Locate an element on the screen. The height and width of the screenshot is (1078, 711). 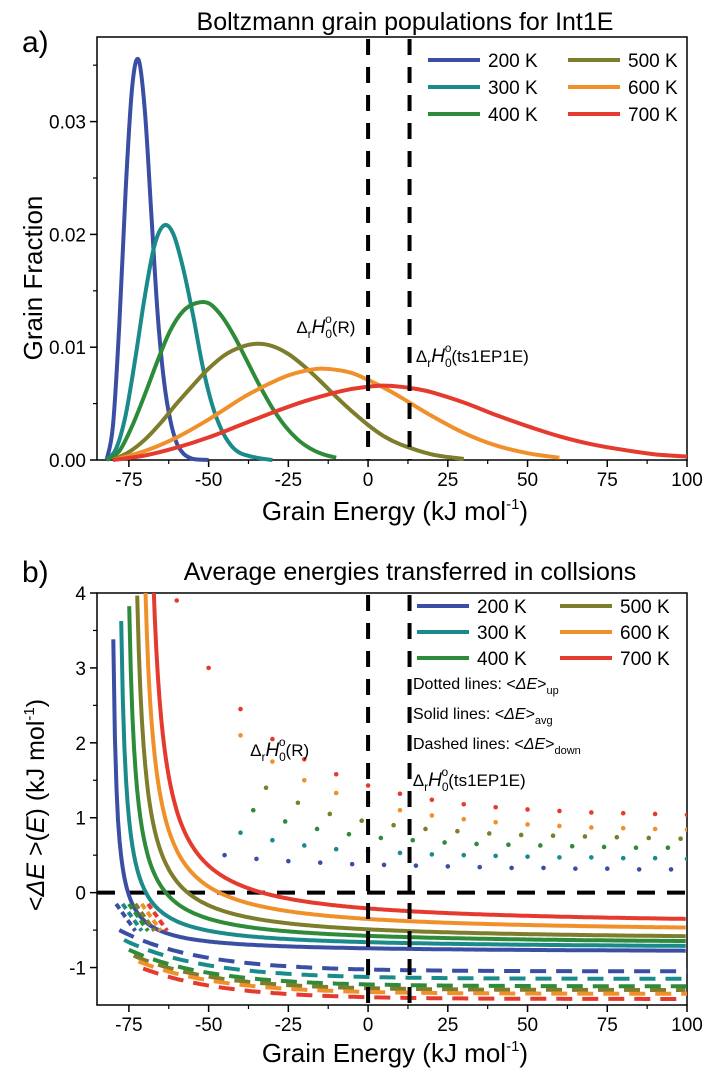
ref-label-1-sub2: 0 is located at coordinates (448, 363).